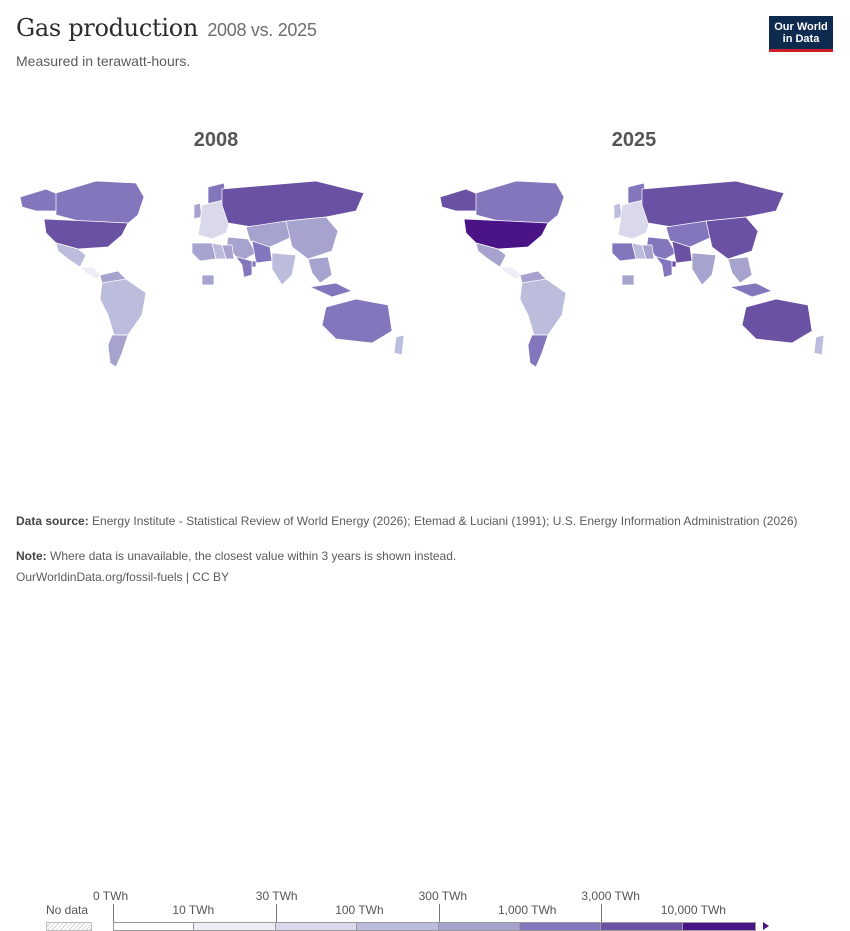 The height and width of the screenshot is (931, 850). Describe the element at coordinates (216, 140) in the screenshot. I see `map-year-label-left: 2008` at that location.